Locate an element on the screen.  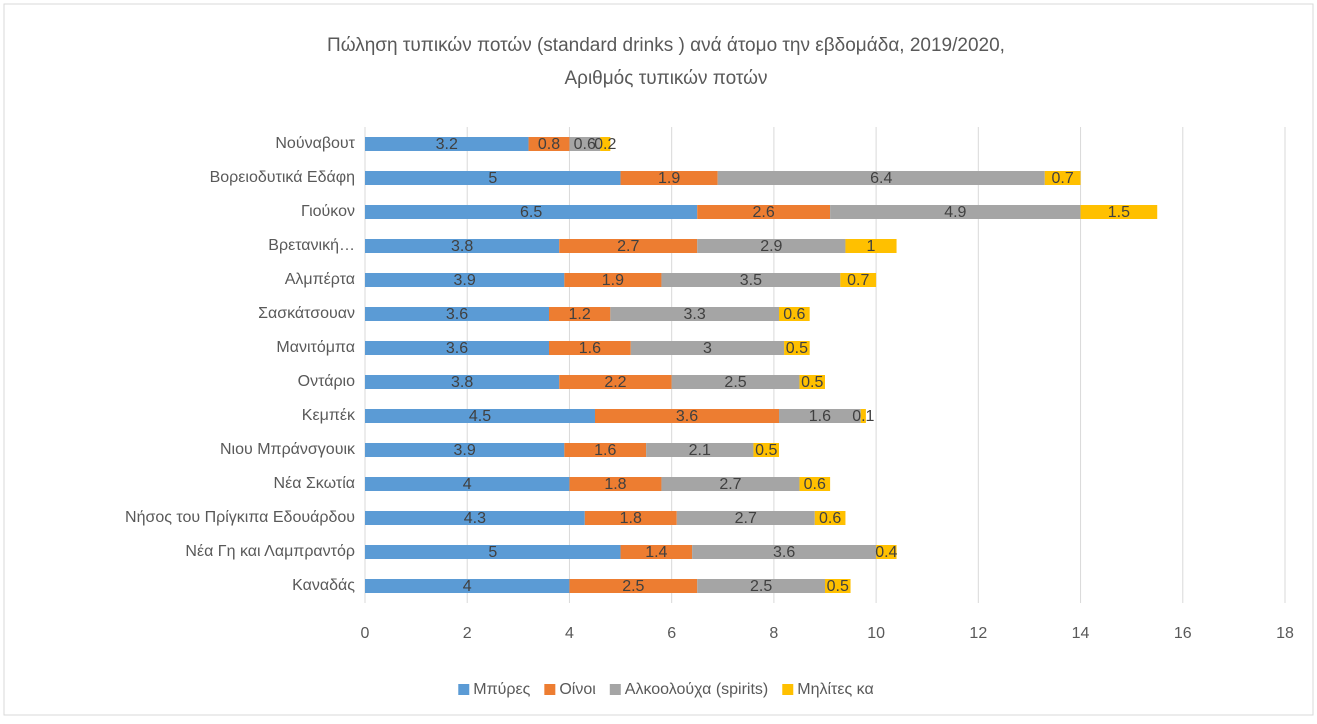
x-tick-label: 2 is located at coordinates (467, 633).